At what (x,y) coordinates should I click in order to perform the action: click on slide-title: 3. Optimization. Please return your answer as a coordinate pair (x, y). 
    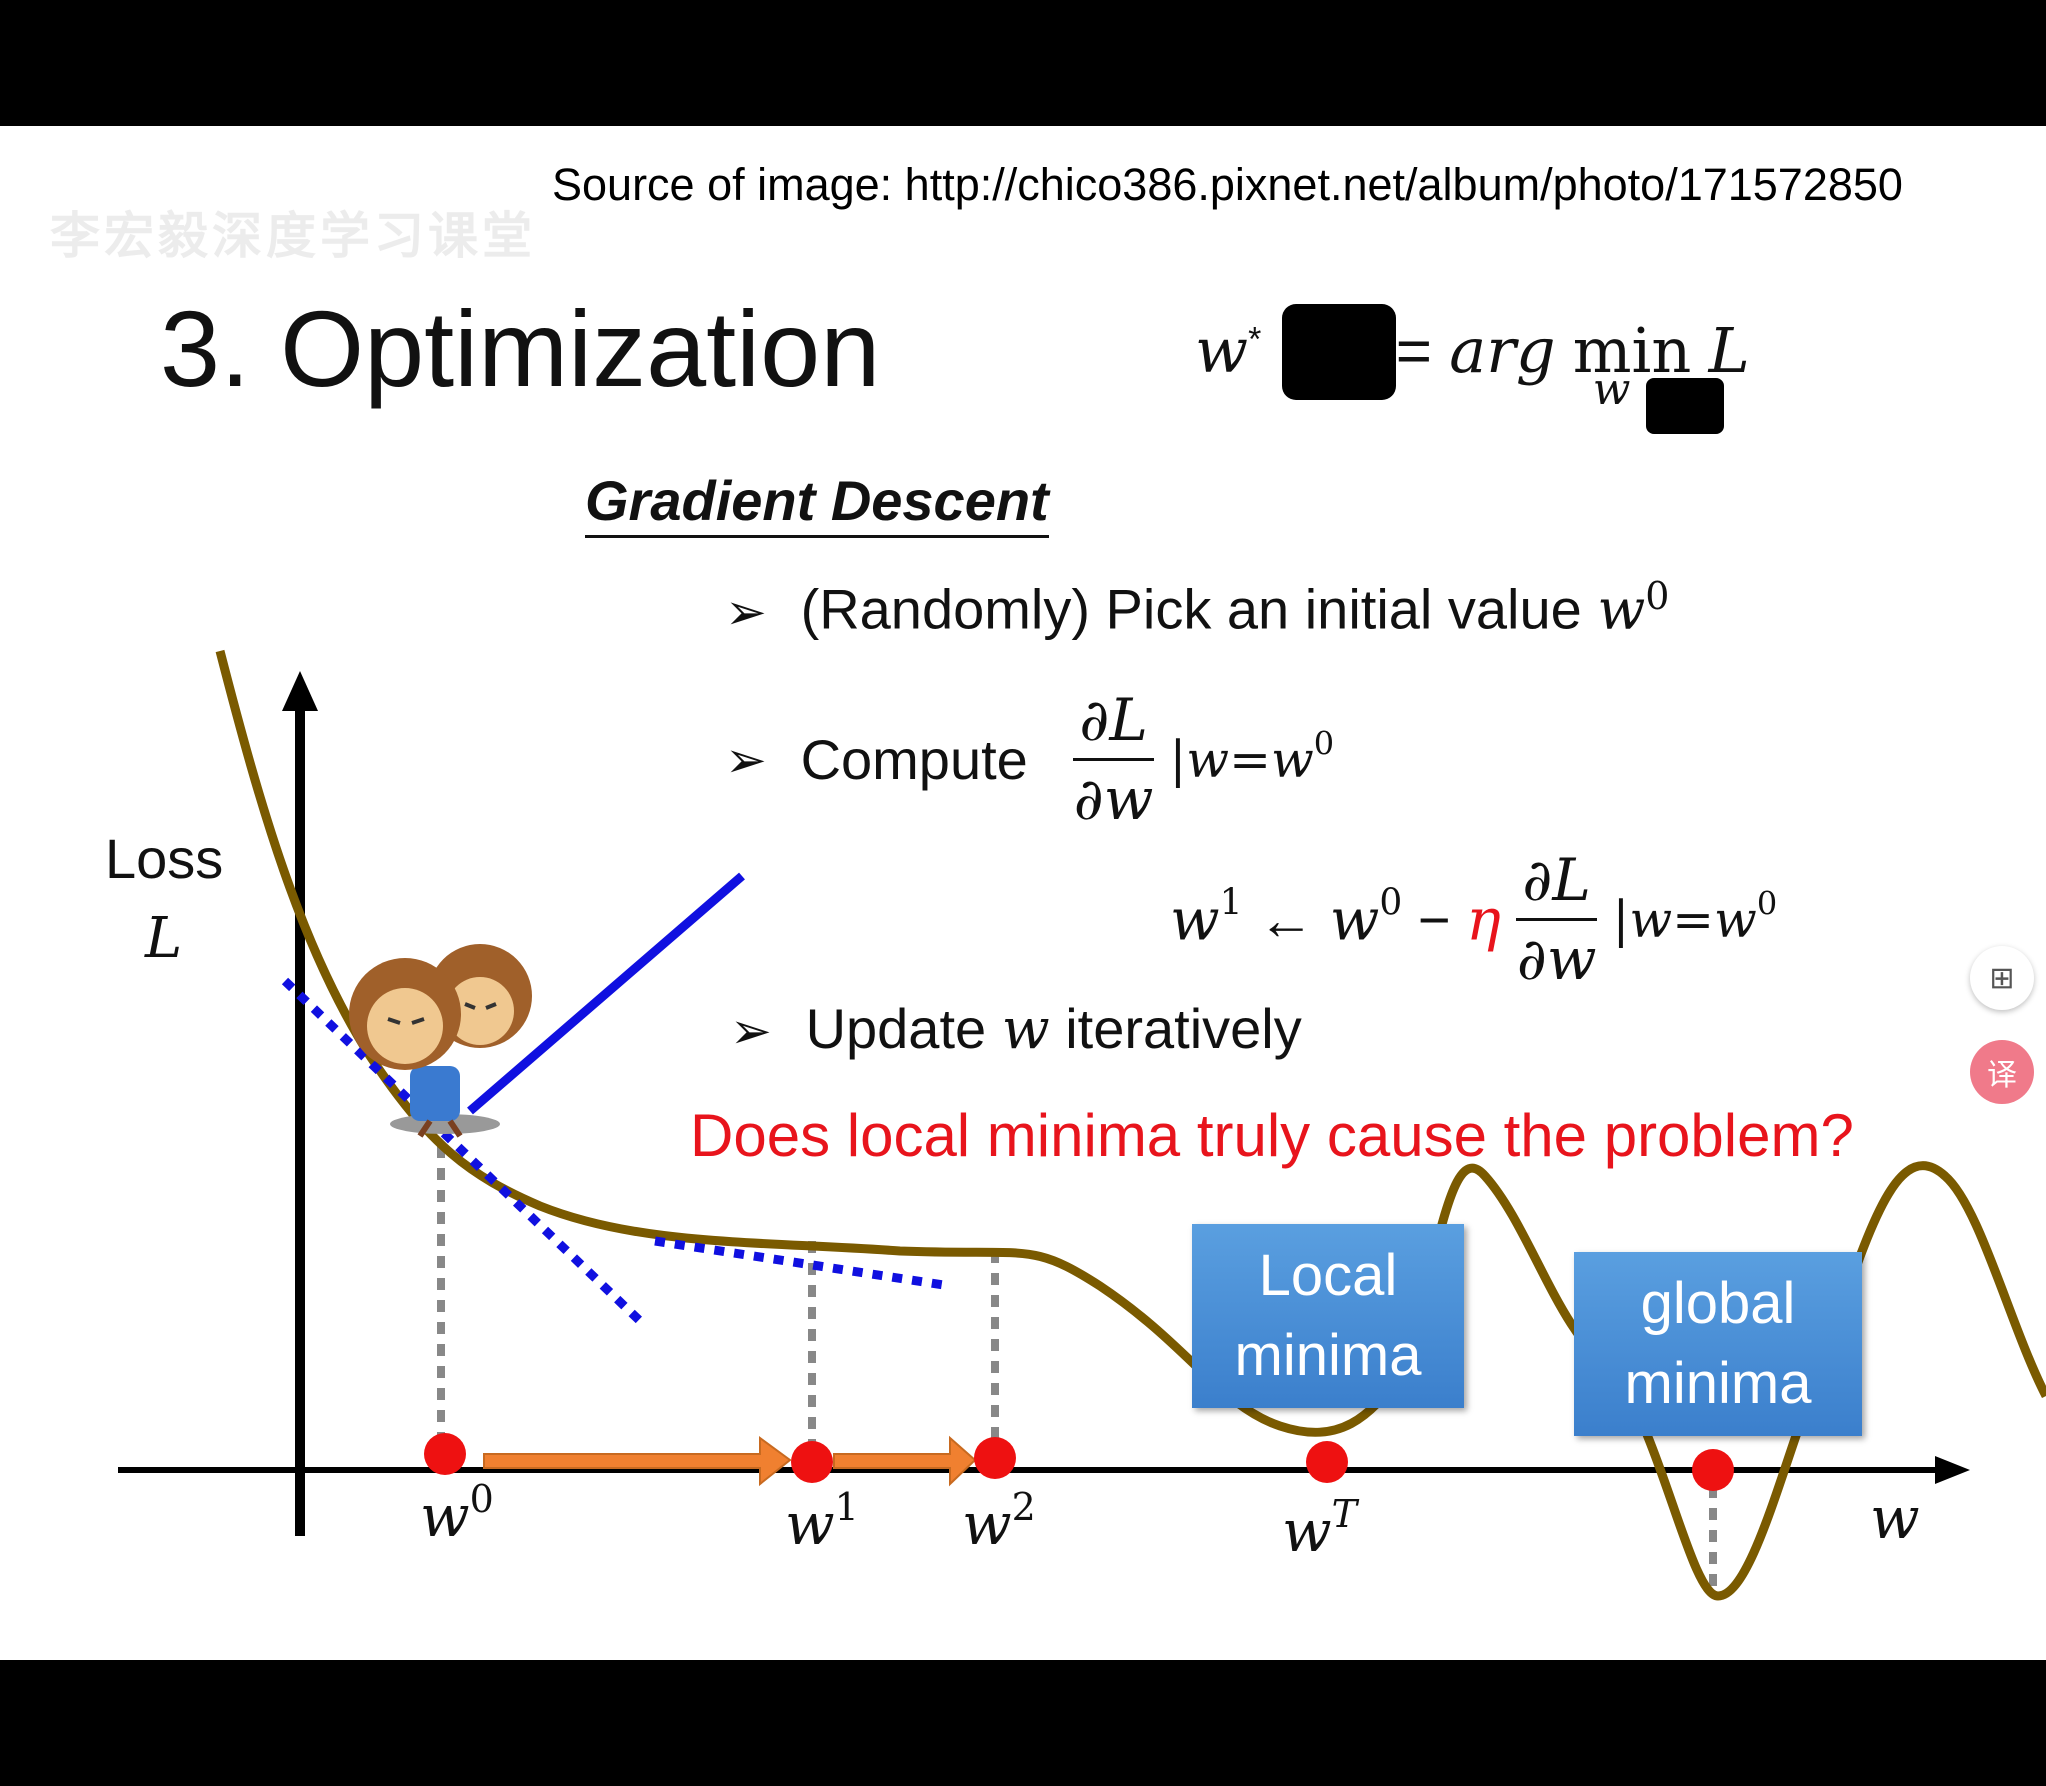
    Looking at the image, I should click on (520, 348).